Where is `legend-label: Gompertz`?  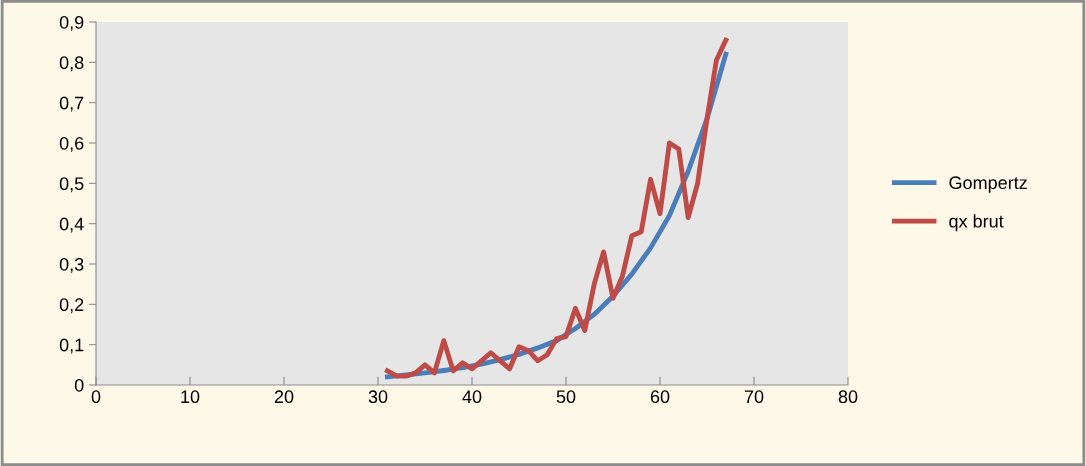 legend-label: Gompertz is located at coordinates (988, 184).